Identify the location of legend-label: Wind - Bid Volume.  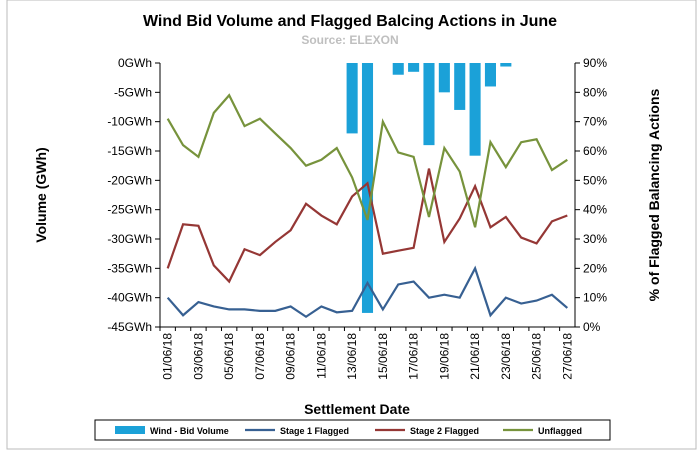
(189, 431).